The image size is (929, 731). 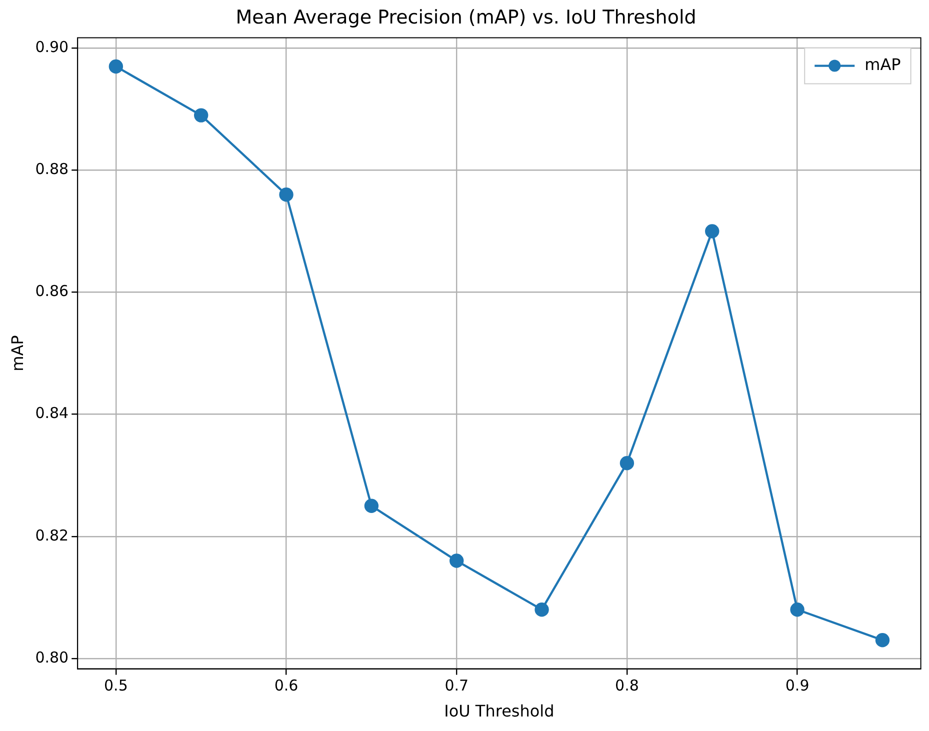 I want to click on y-tick-label: 0.84, so click(x=52, y=413).